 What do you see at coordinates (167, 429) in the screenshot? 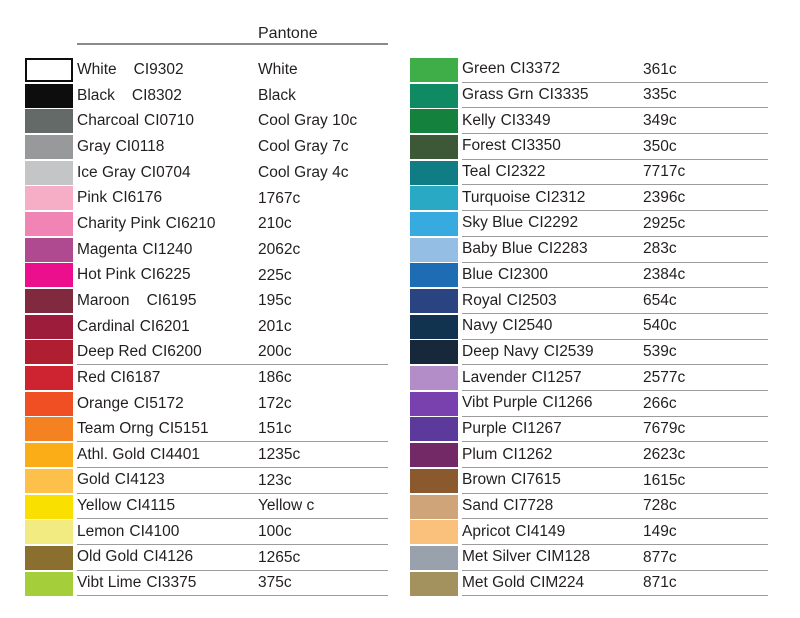
I see `color-name-code: Team Orng CI5151` at bounding box center [167, 429].